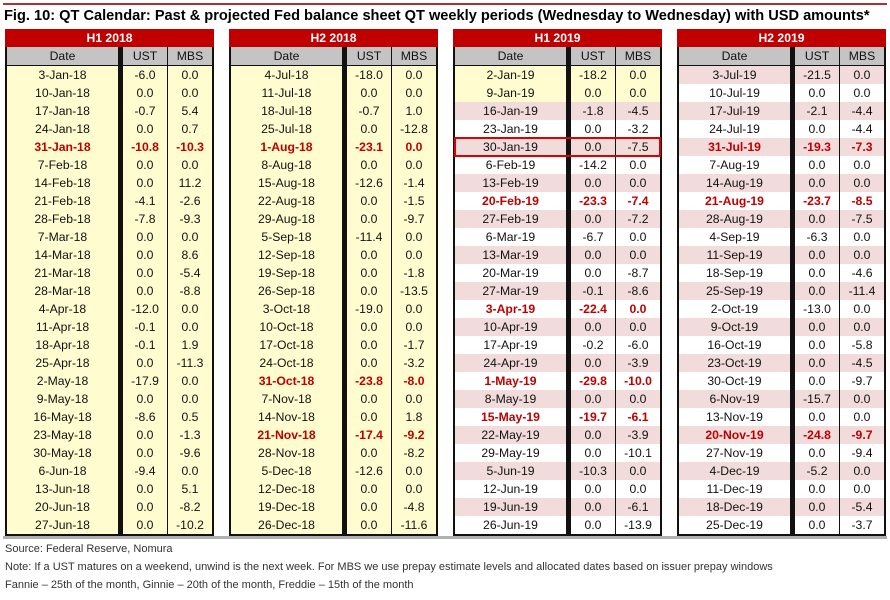 The height and width of the screenshot is (600, 890). I want to click on table-row: 3-Jul-19 -21.5 0.0, so click(781, 75).